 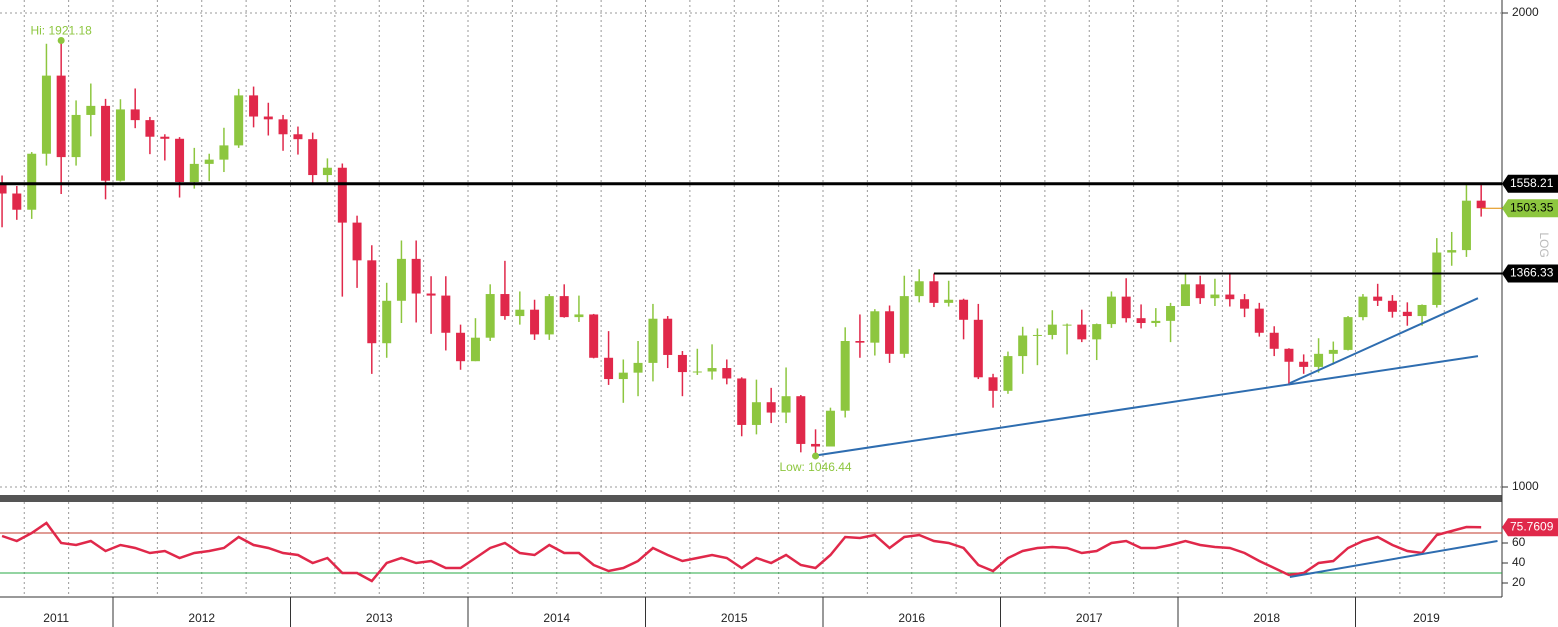 I want to click on y-tick-label: 1000, so click(x=1525, y=486).